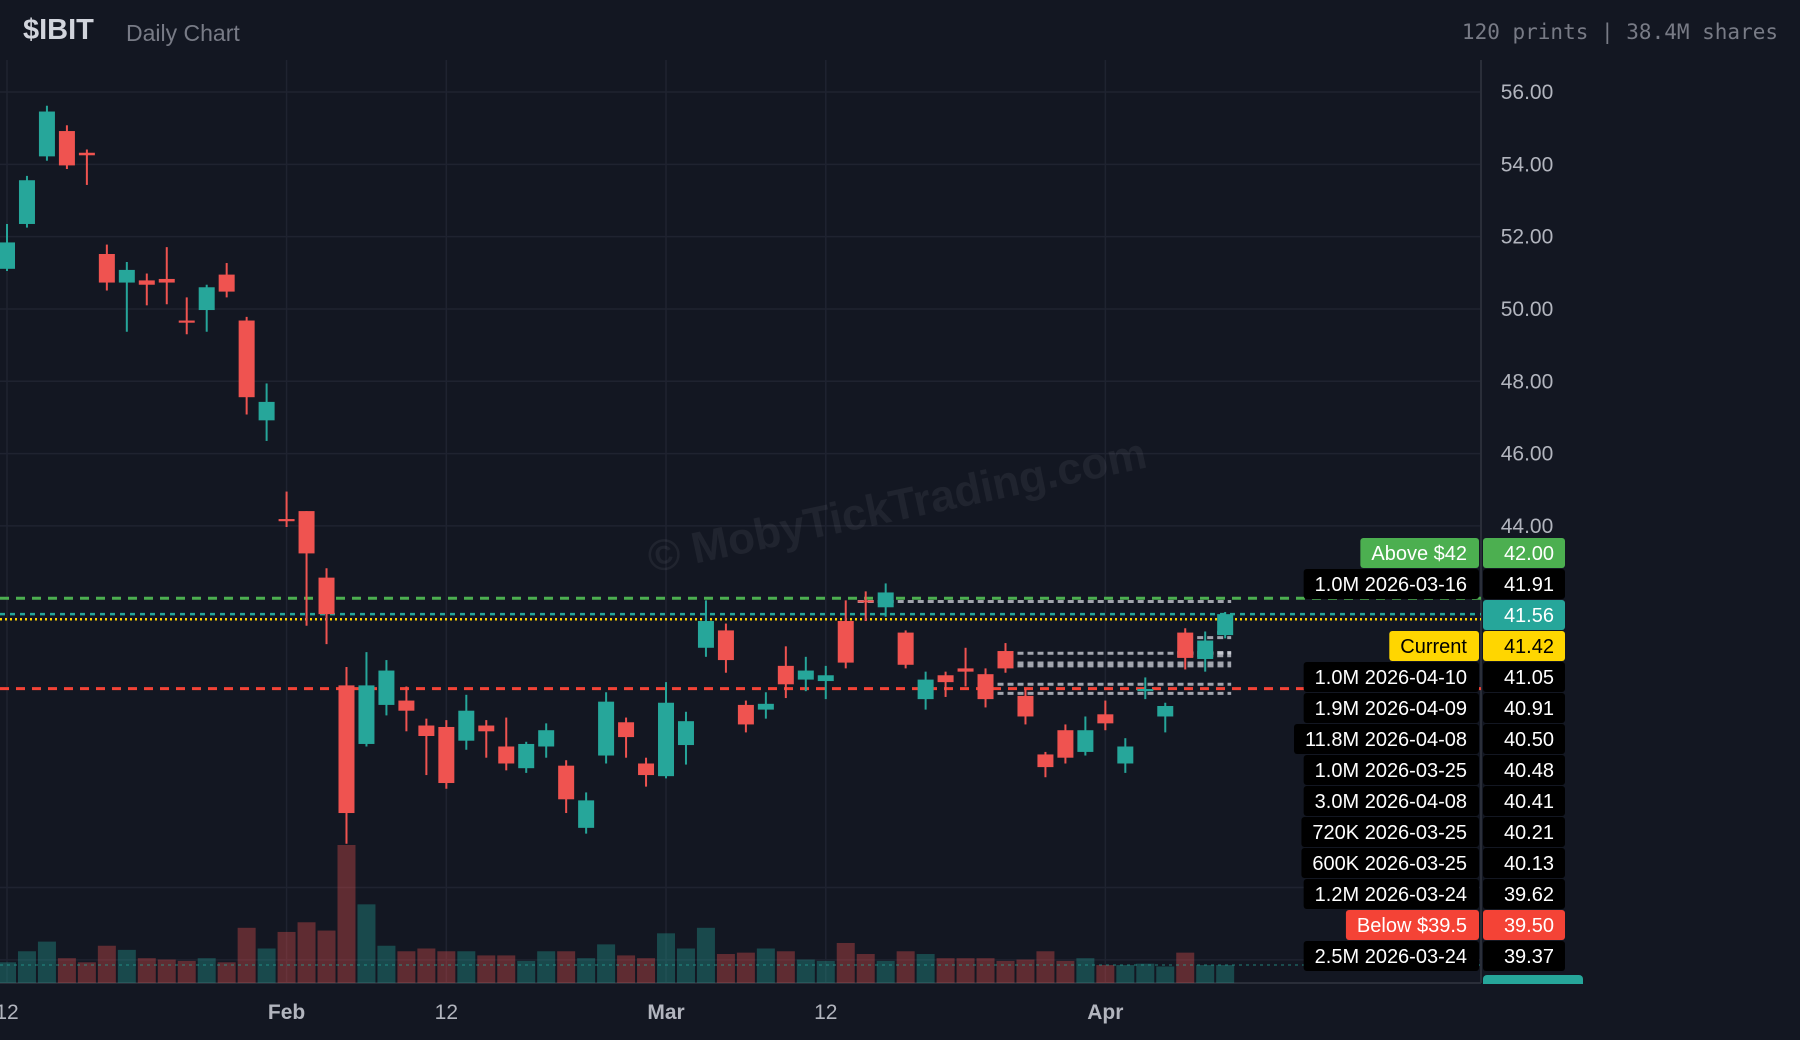  What do you see at coordinates (1434, 894) in the screenshot?
I see `price-tag: 39.62 1.2M 2026-03-24` at bounding box center [1434, 894].